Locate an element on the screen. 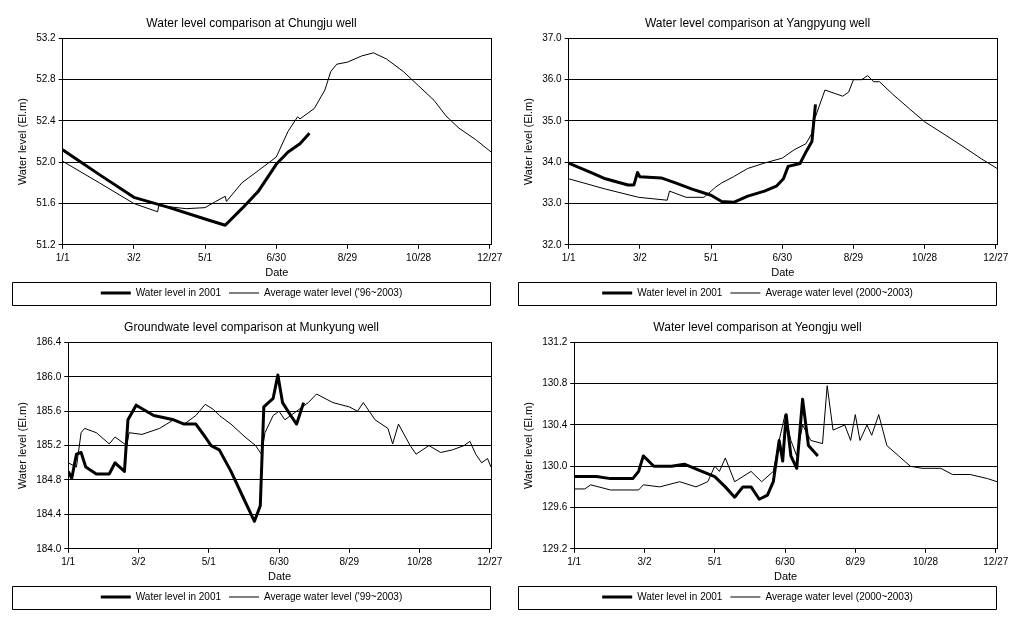 The image size is (1027, 623). y-tick-label: 34.0 is located at coordinates (552, 161).